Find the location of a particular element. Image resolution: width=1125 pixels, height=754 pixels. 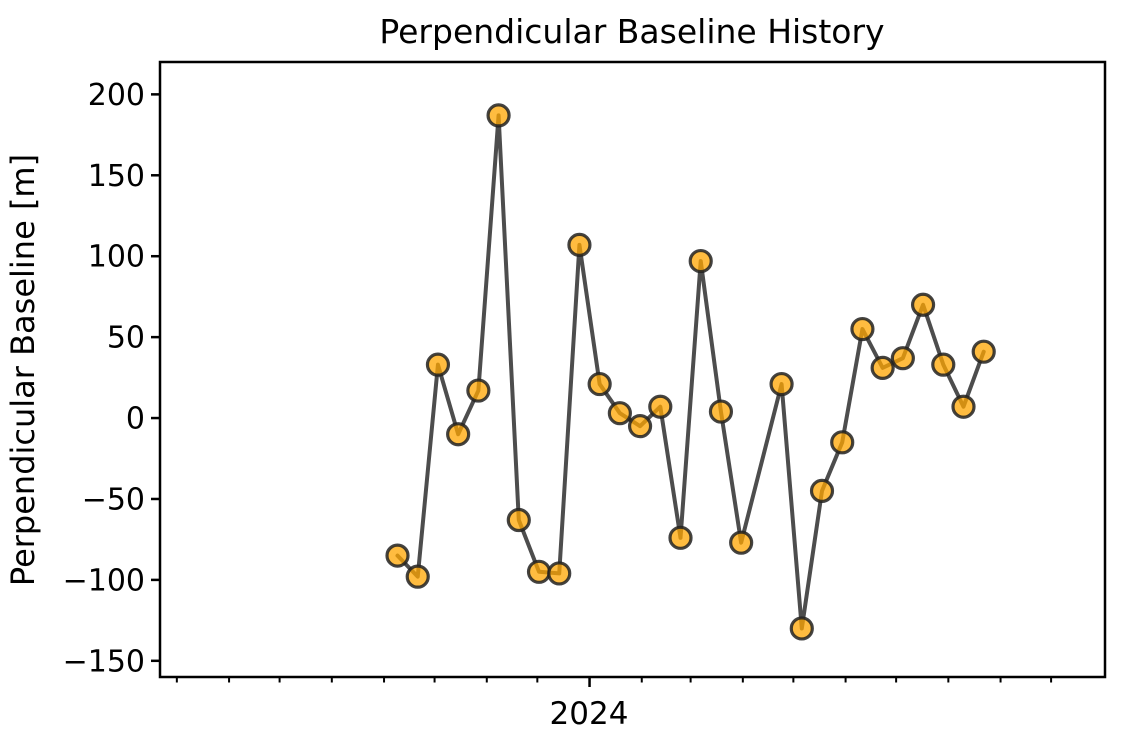

y-tick-label: −150 is located at coordinates (104, 661).